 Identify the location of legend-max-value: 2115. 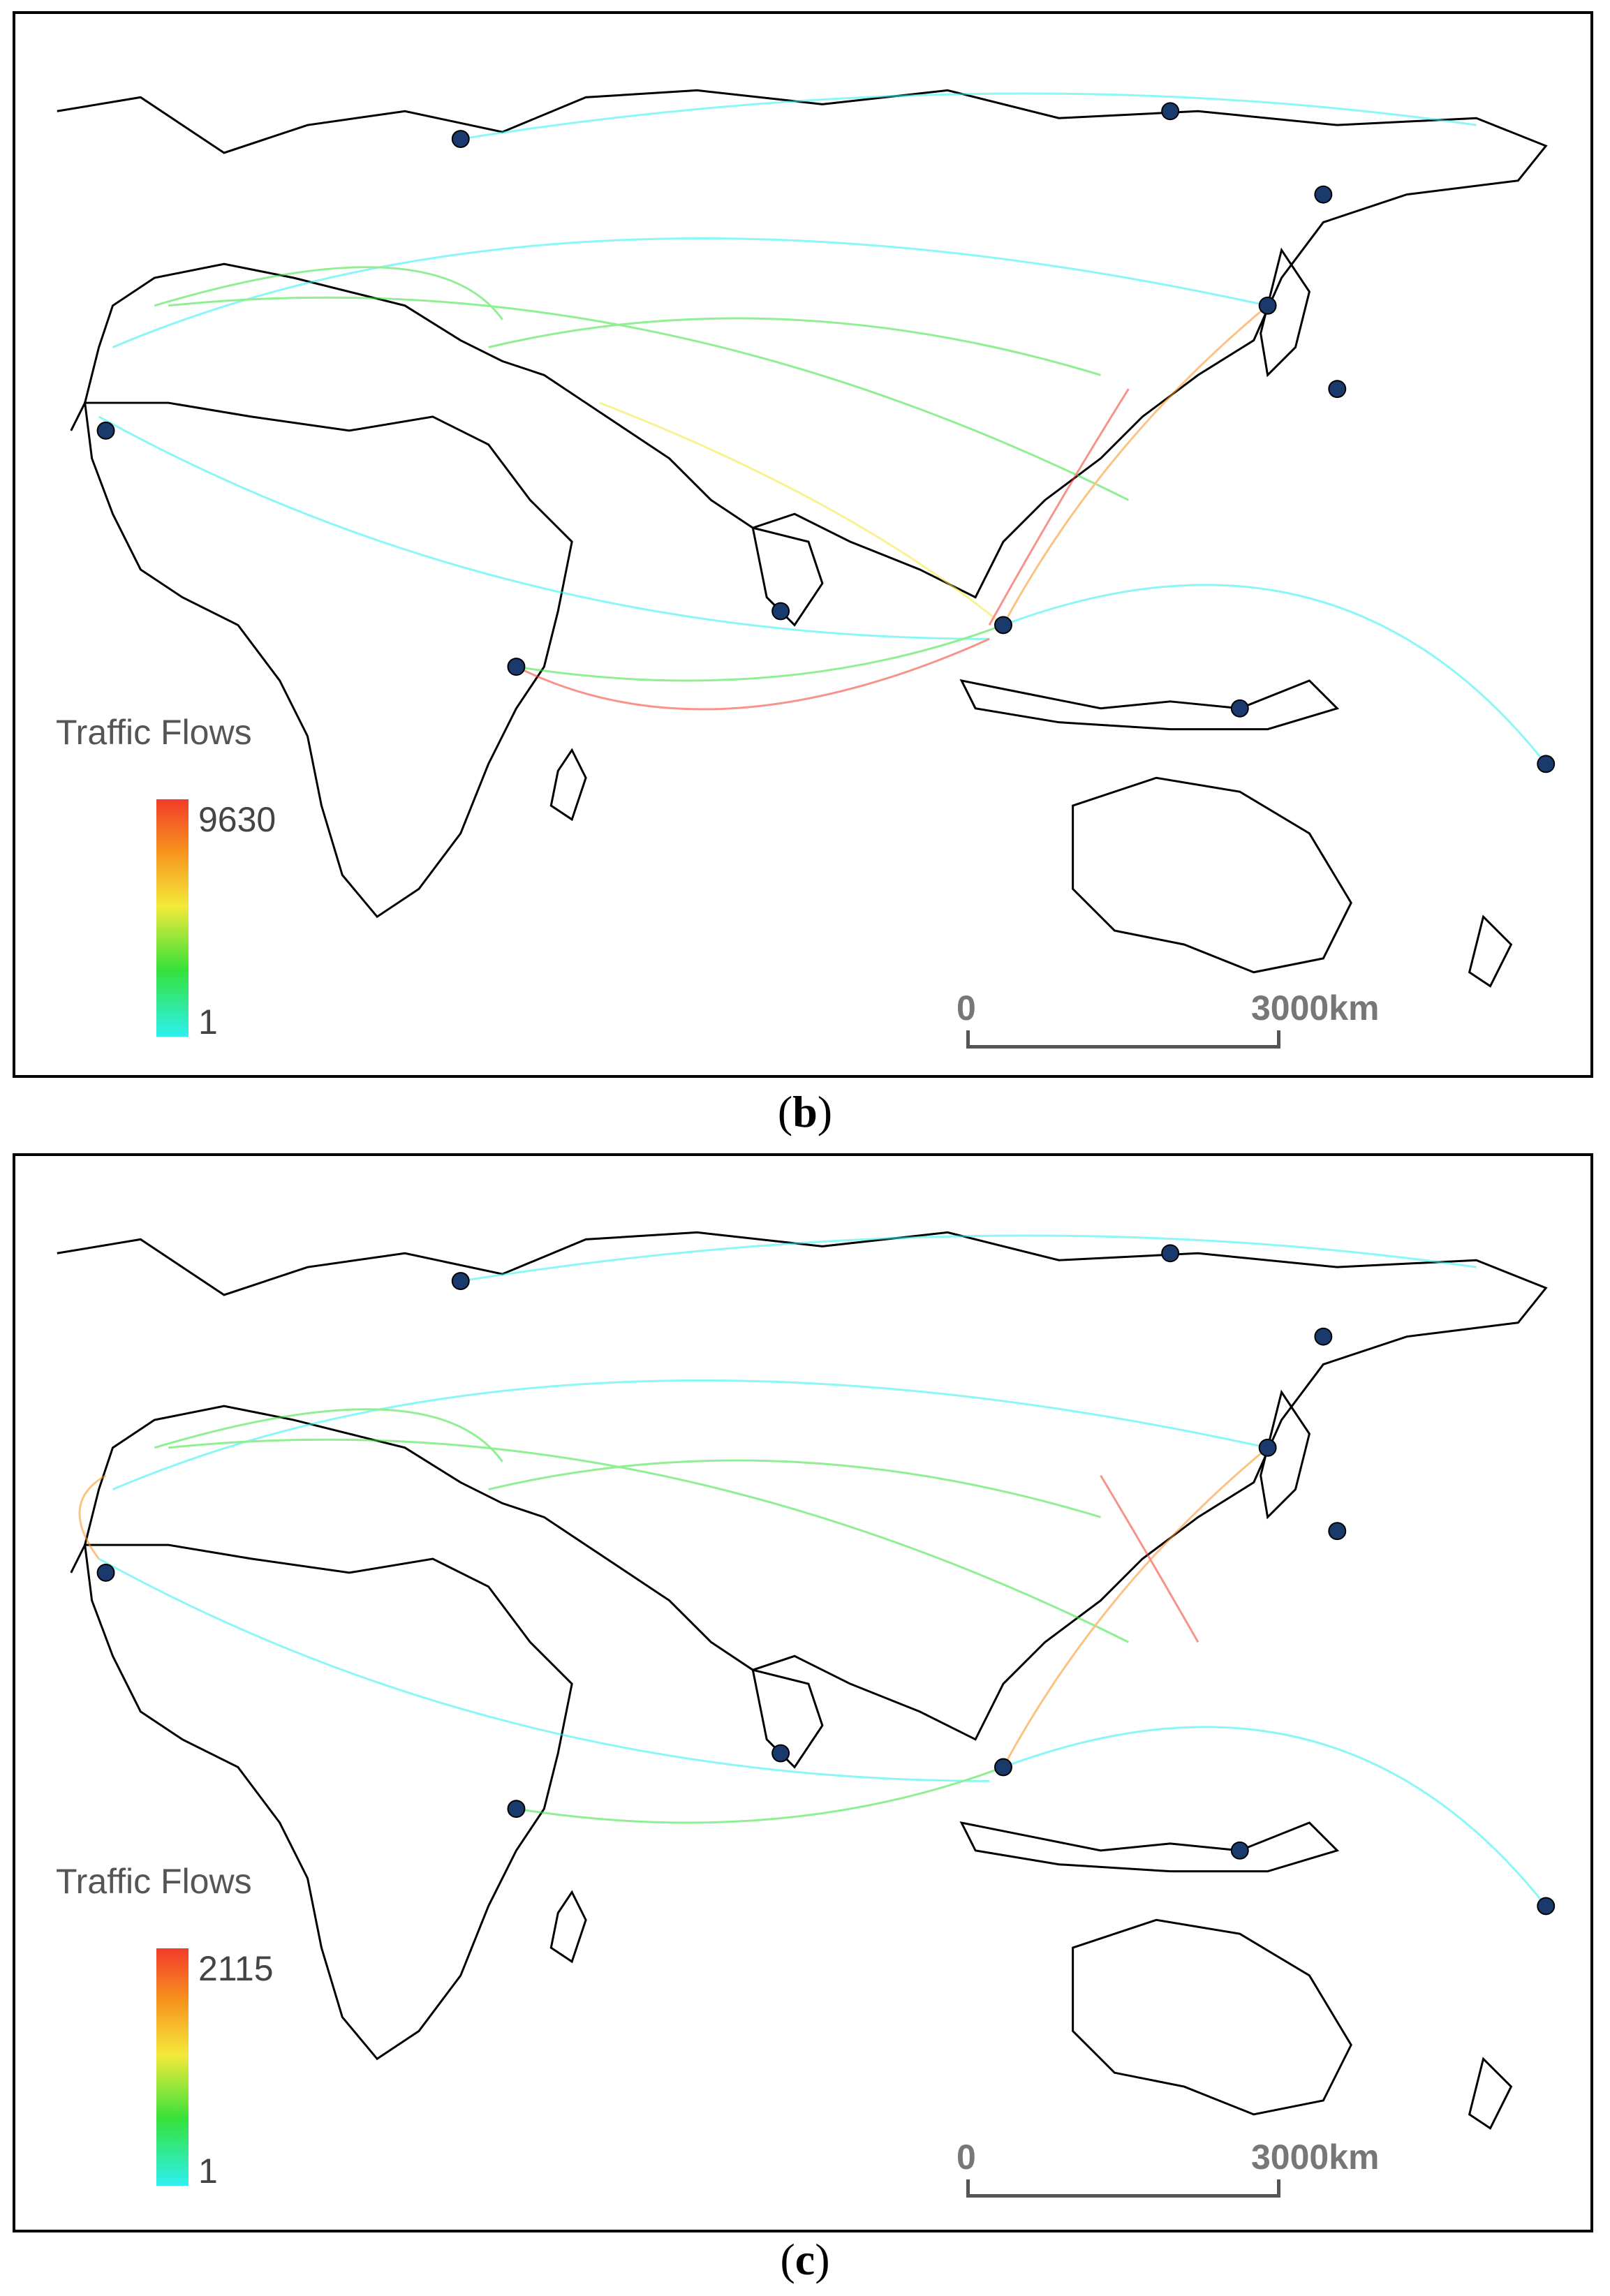
(236, 1969).